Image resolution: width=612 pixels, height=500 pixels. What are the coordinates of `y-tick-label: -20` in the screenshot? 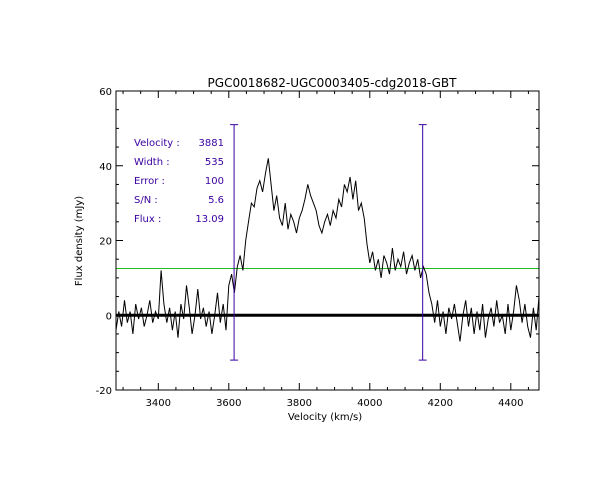 It's located at (104, 391).